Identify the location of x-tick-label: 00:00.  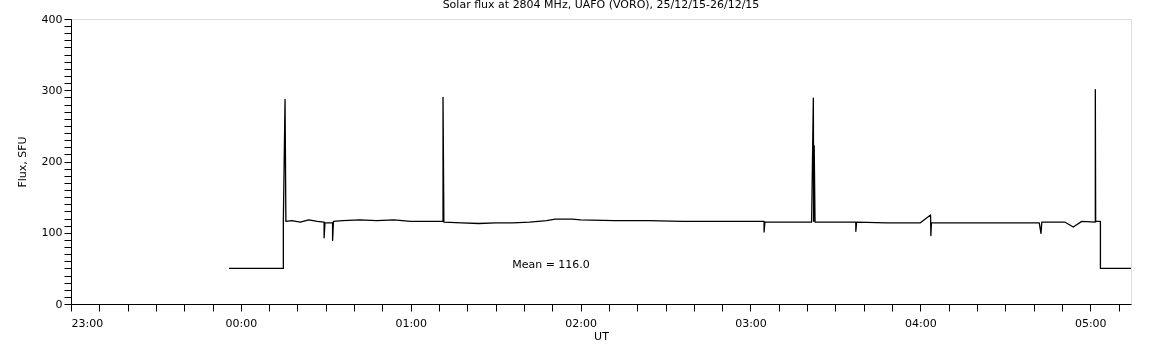
(241, 323).